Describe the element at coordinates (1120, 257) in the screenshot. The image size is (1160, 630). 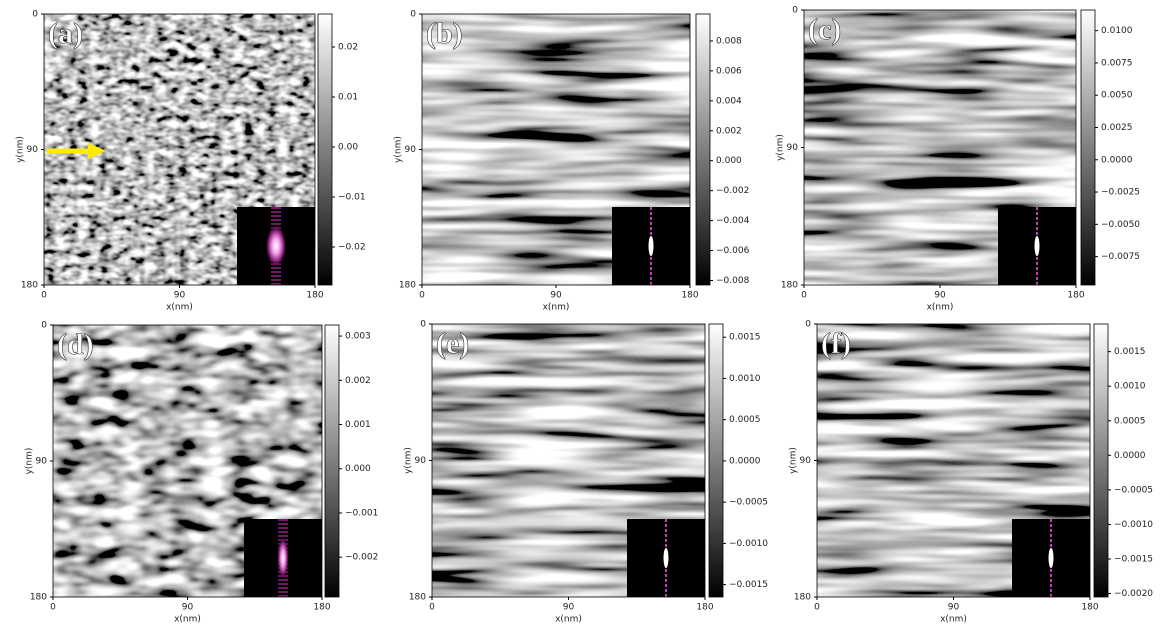
I see `colorbar-tick-label: −0.0075` at that location.